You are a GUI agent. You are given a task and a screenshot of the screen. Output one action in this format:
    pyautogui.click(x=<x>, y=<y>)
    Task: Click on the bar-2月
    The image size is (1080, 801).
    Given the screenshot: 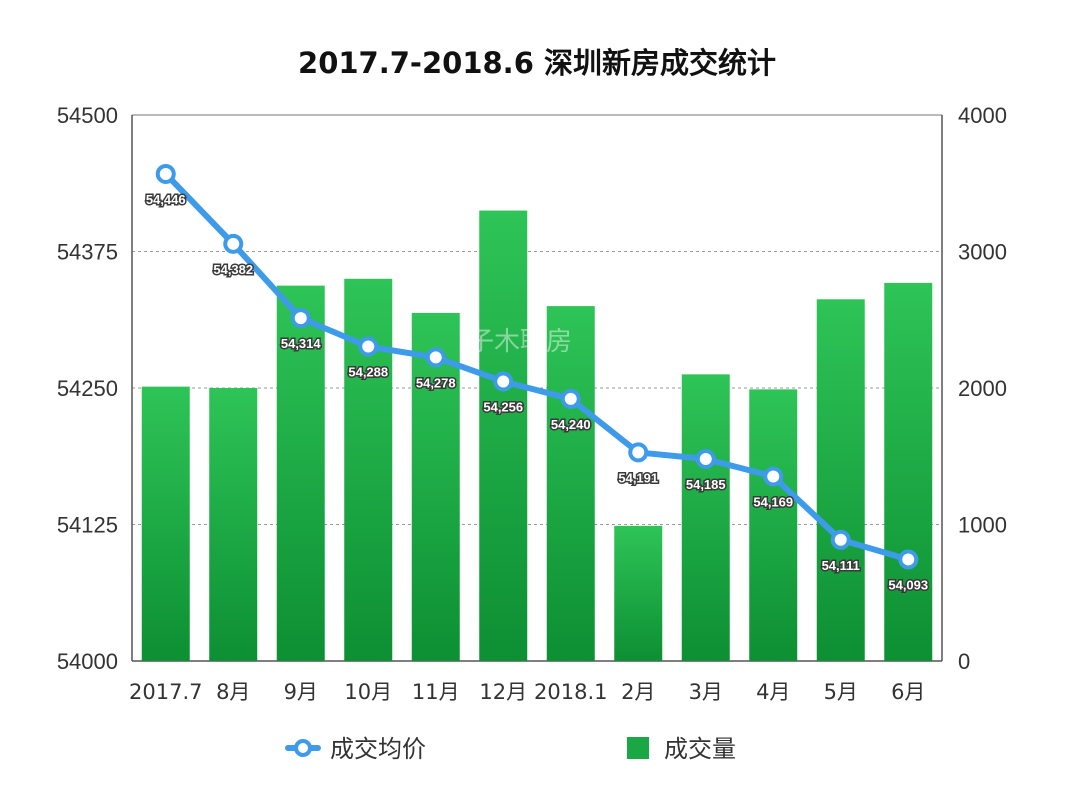 What is the action you would take?
    pyautogui.click(x=638, y=593)
    